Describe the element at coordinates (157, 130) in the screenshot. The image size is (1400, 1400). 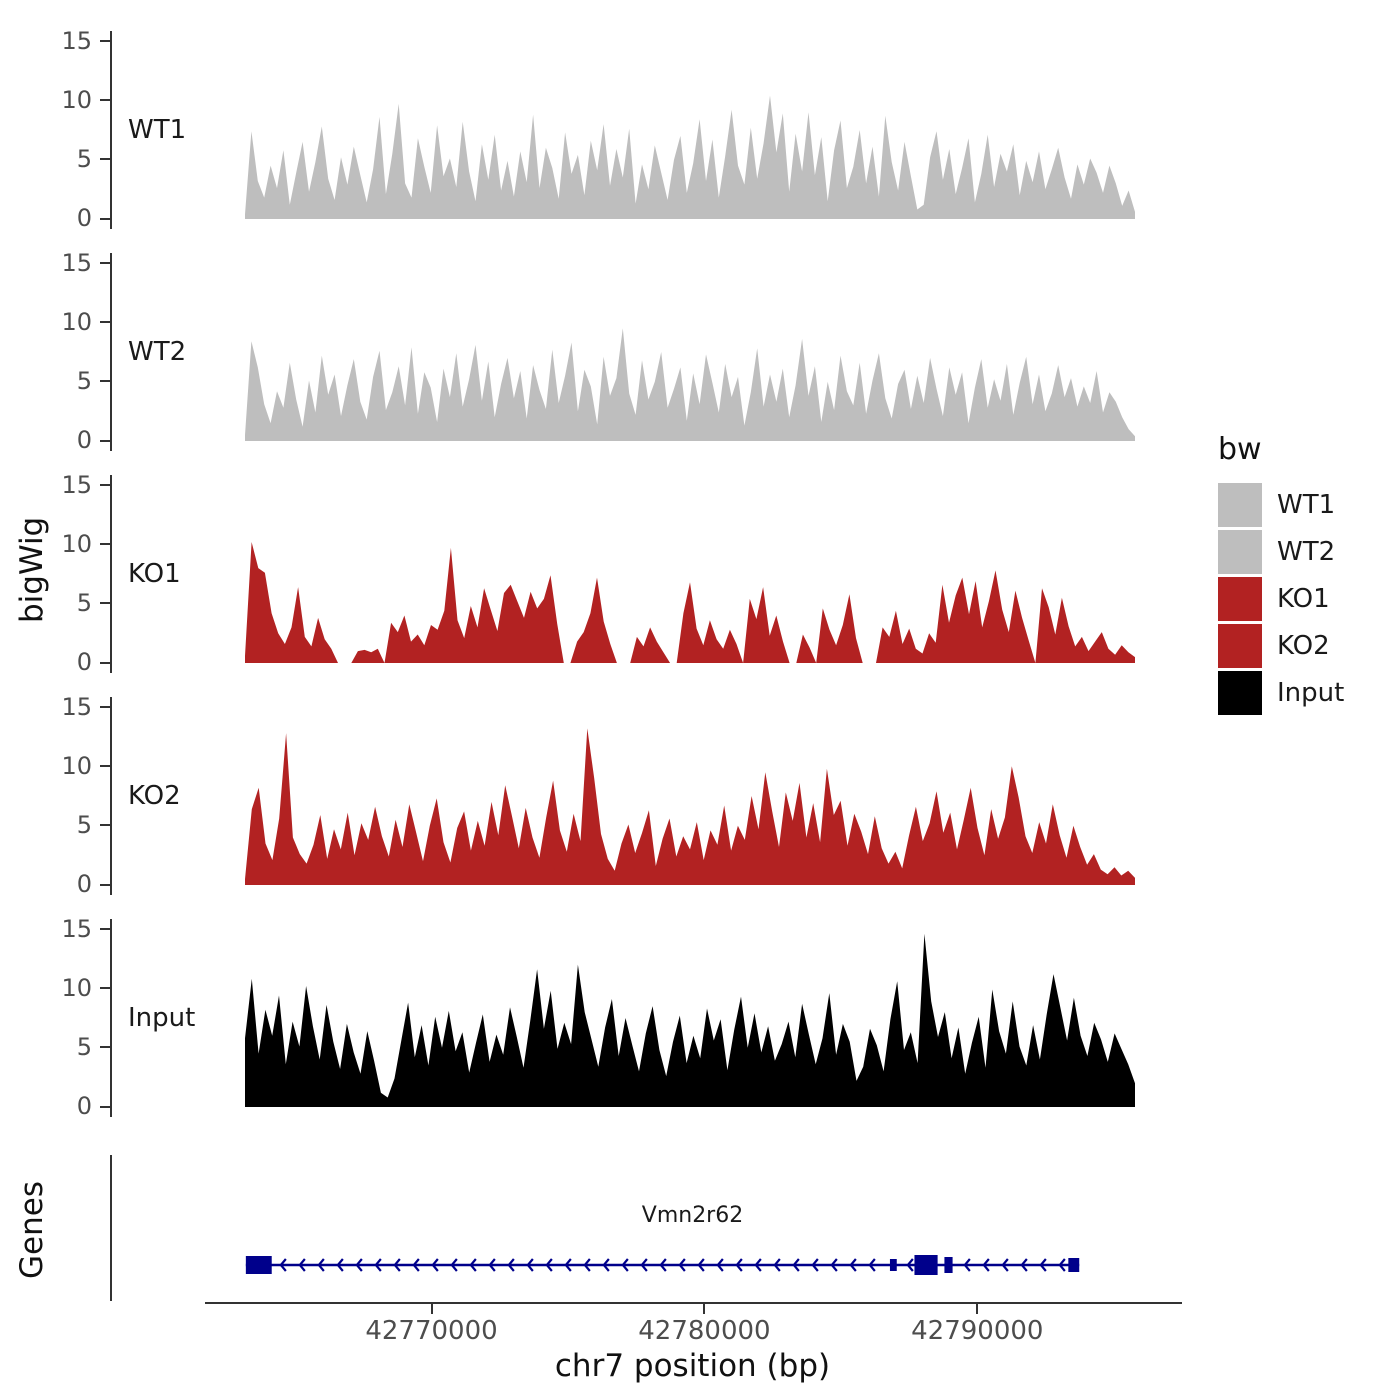
I see `track-label-wt1: WT1` at that location.